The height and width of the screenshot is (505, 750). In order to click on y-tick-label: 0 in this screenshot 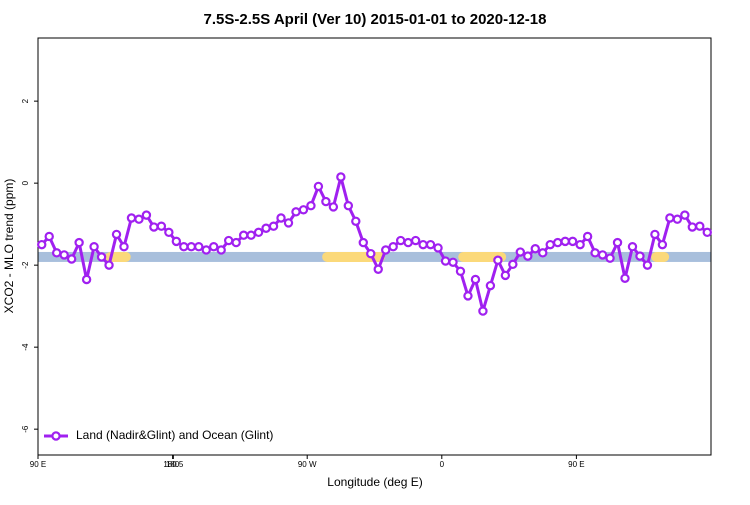, I will do `click(25, 182)`.